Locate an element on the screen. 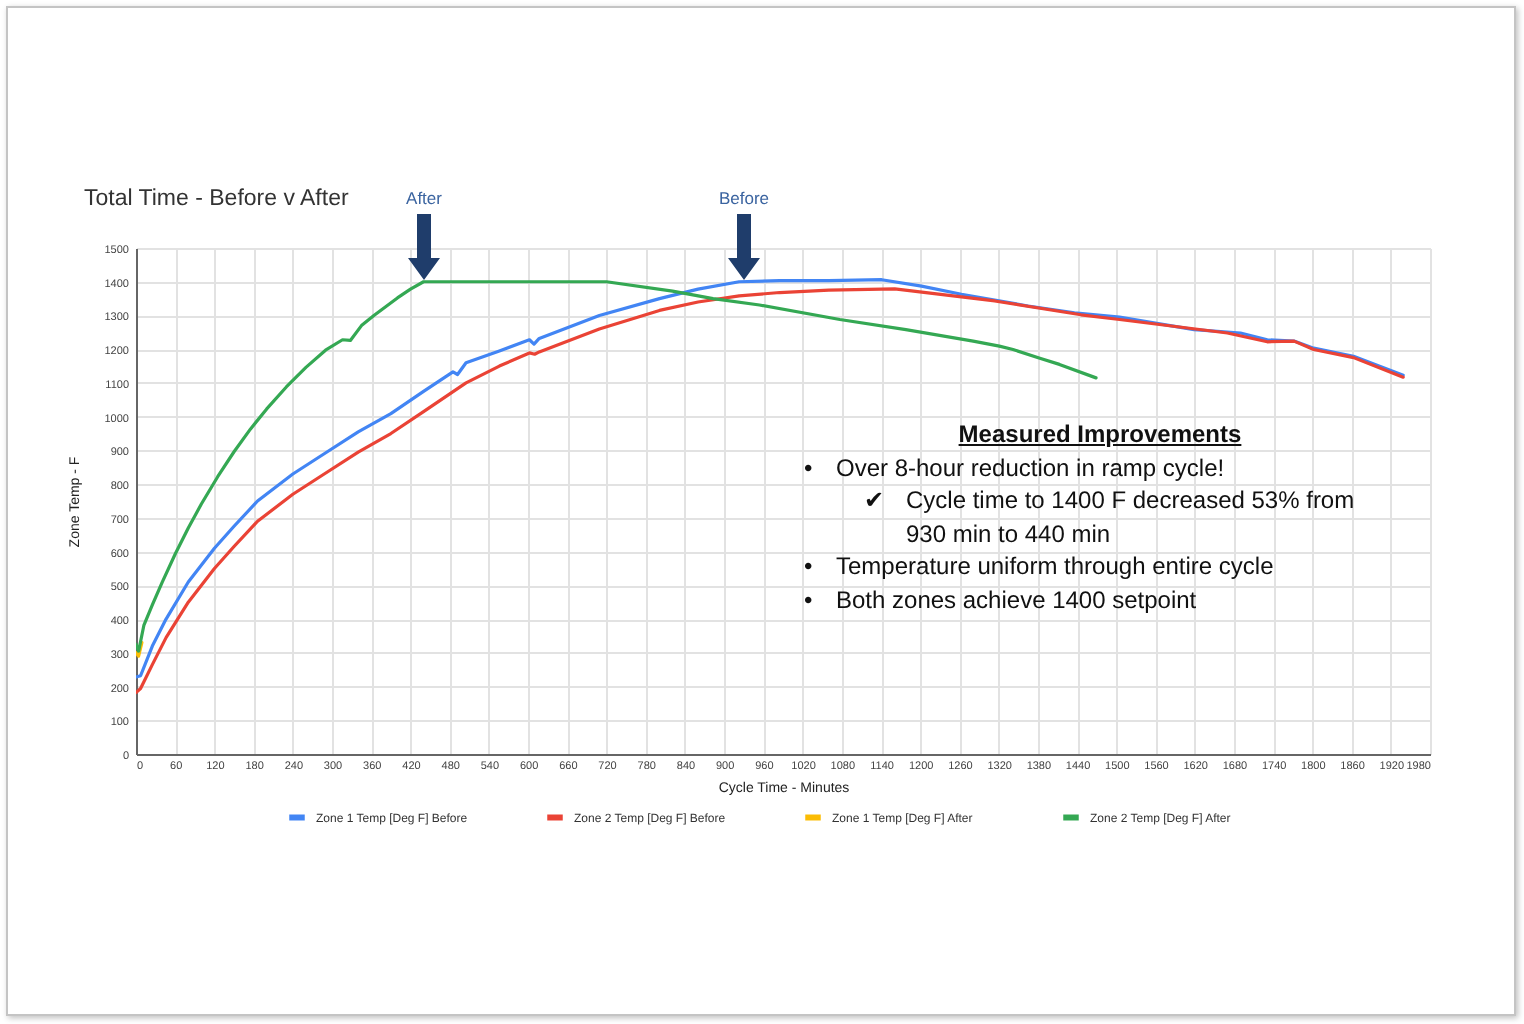  annotation: • Over 8-hour reduction in ramp cycle! is located at coordinates (1015, 467).